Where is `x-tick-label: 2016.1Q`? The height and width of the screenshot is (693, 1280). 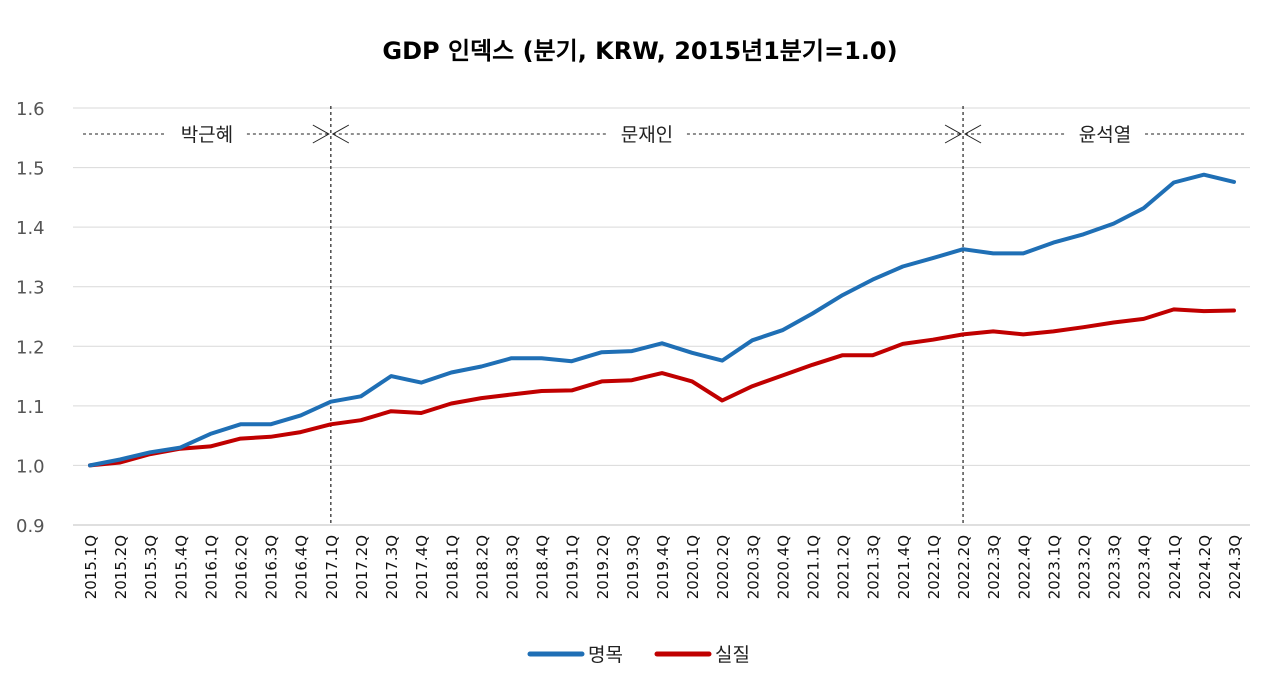
x-tick-label: 2016.1Q is located at coordinates (211, 567).